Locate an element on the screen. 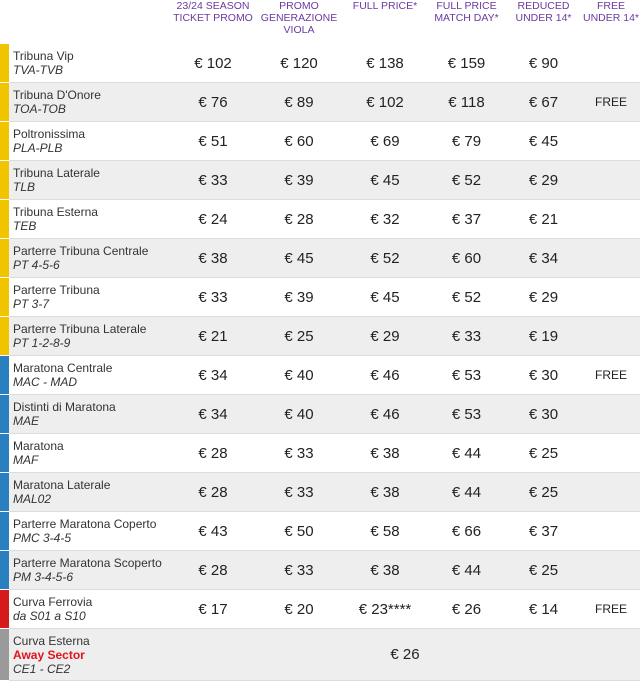 The height and width of the screenshot is (681, 640). sector-name: Parterre Tribuna Centrale is located at coordinates (81, 251).